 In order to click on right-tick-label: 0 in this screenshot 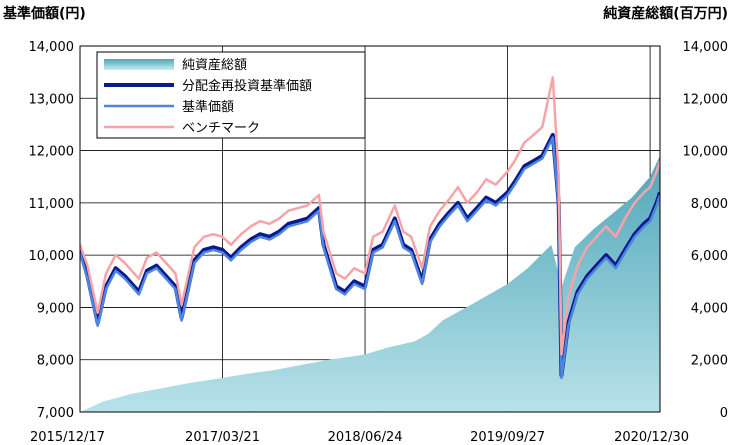, I will do `click(724, 413)`.